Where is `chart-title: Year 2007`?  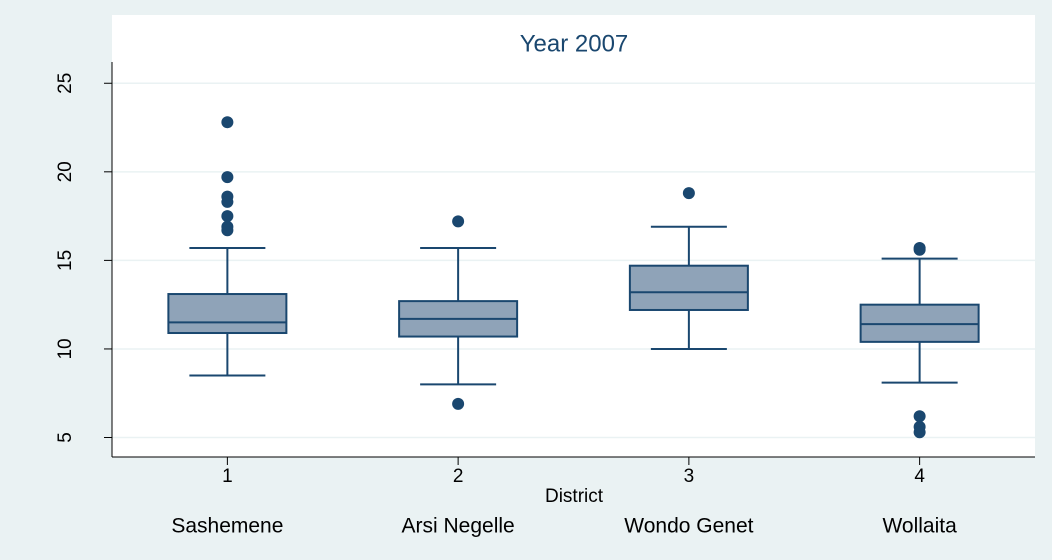
chart-title: Year 2007 is located at coordinates (574, 43).